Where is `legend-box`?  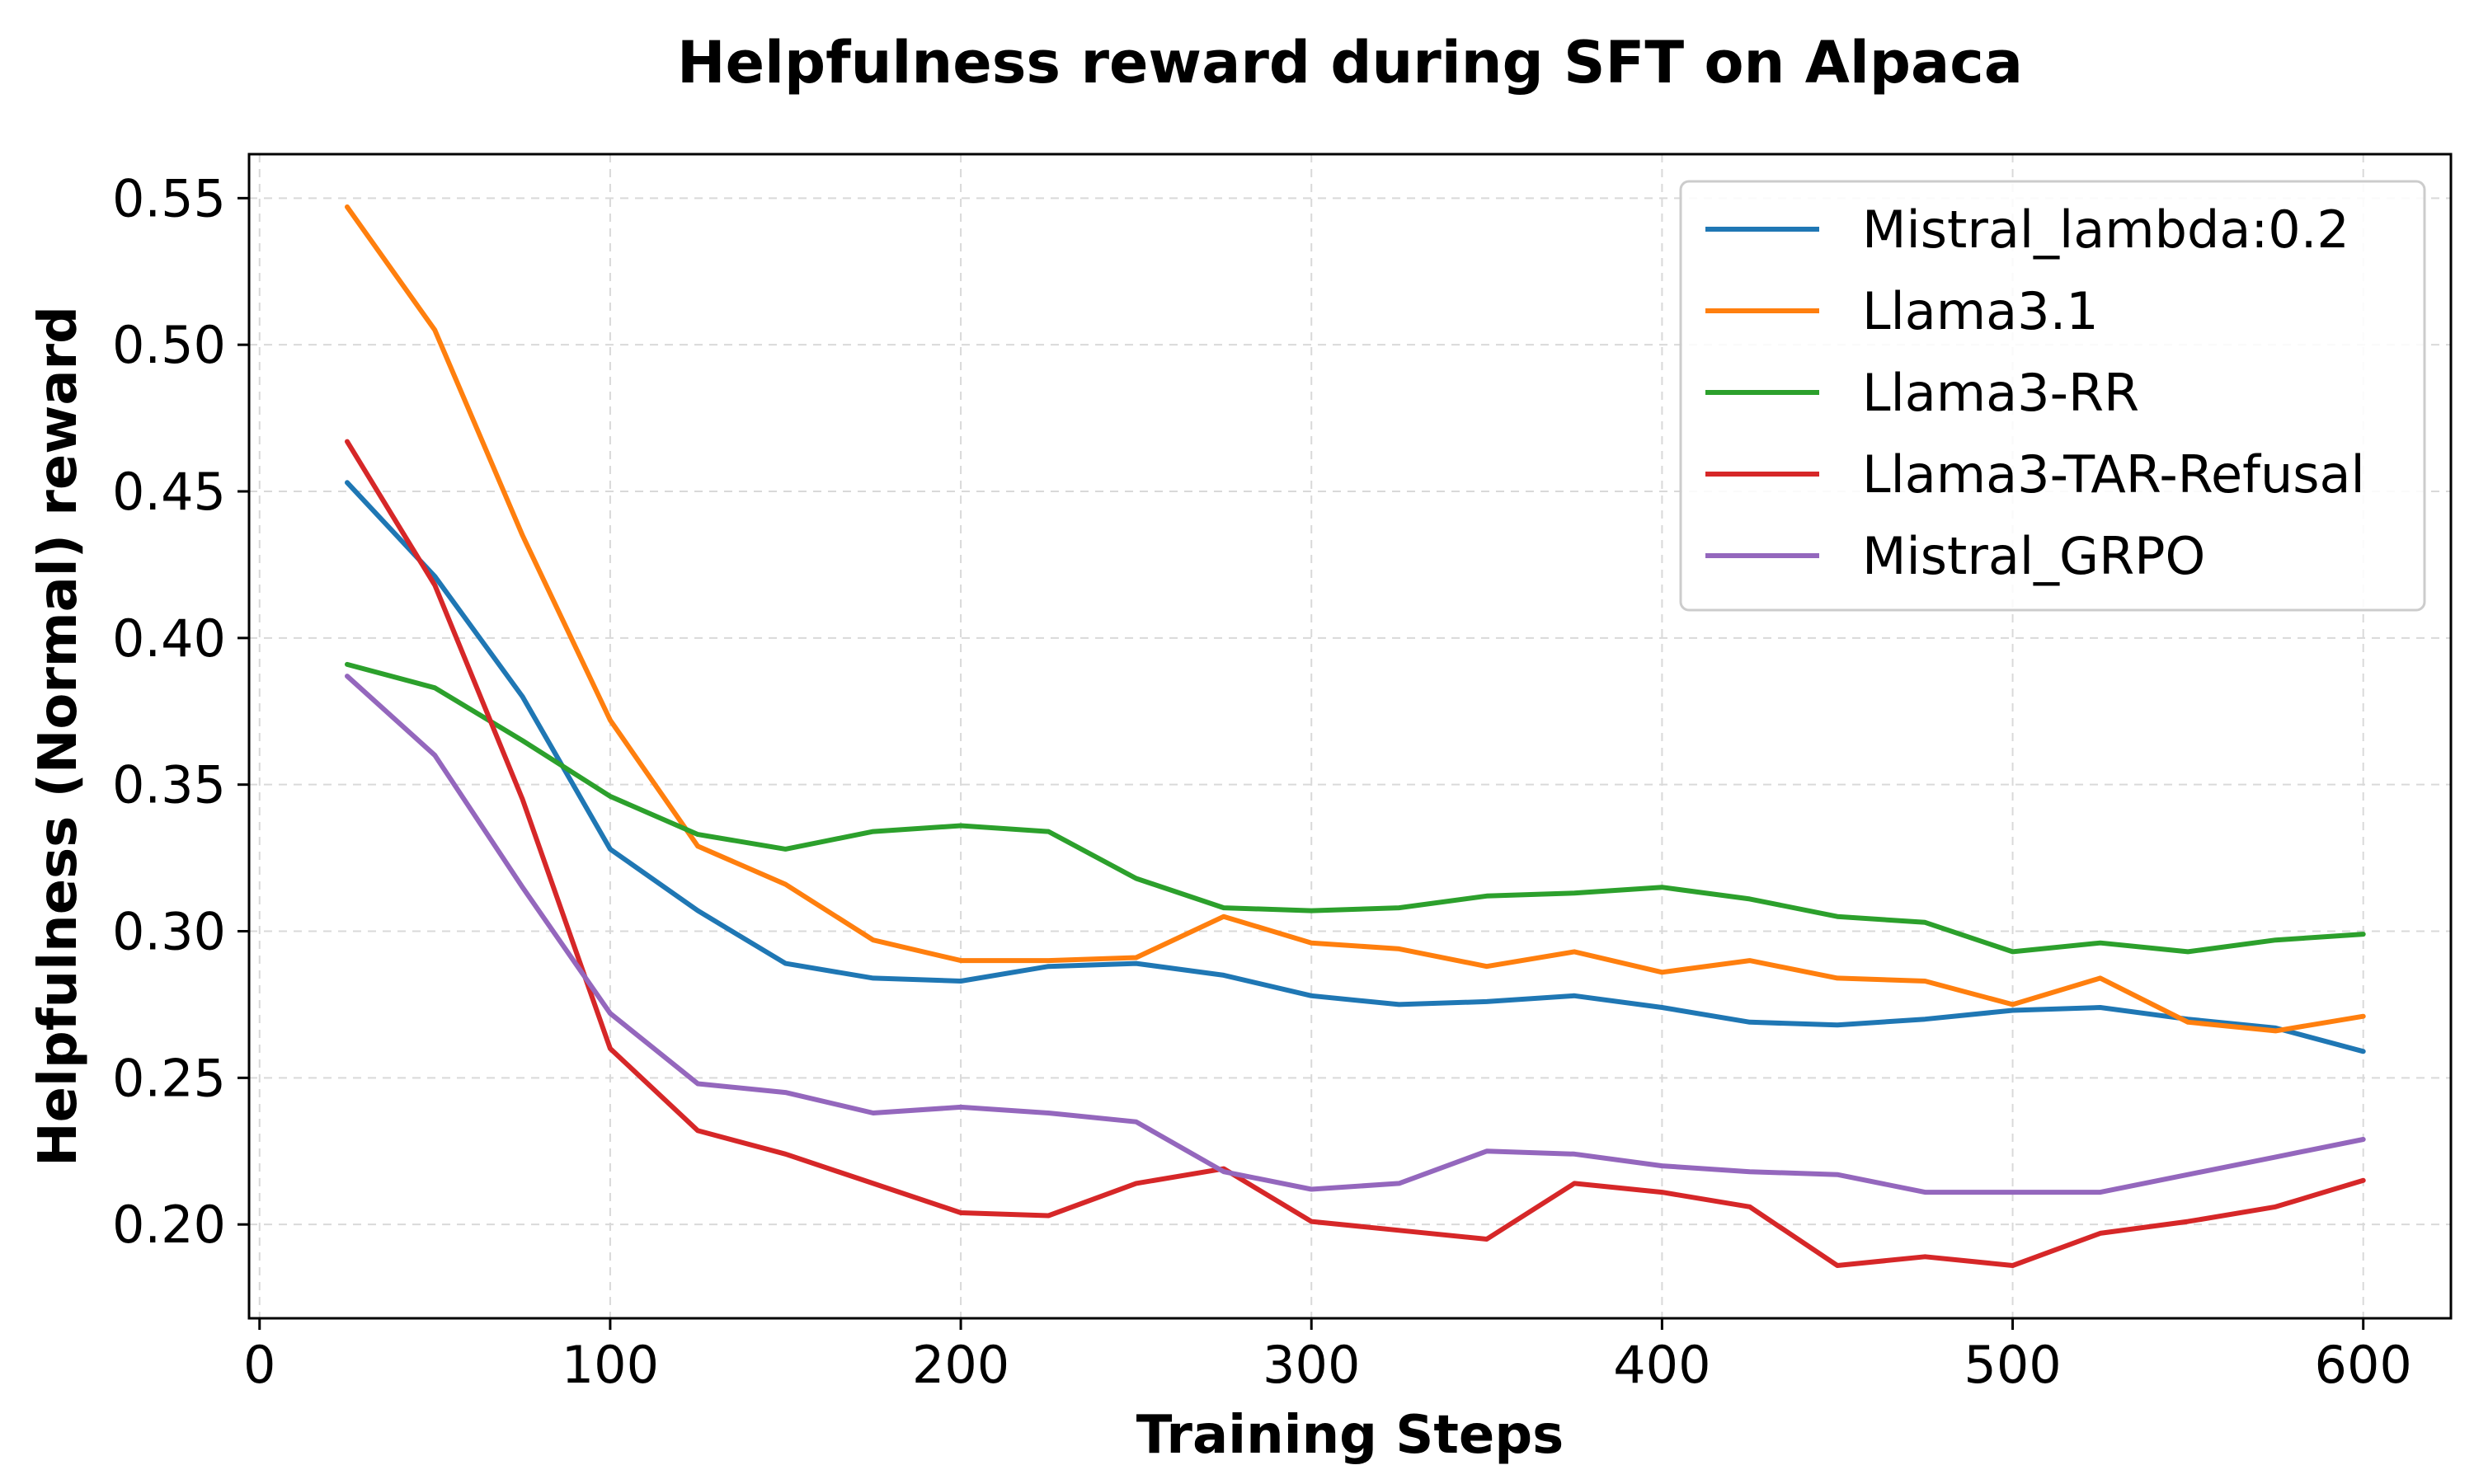 legend-box is located at coordinates (2052, 396).